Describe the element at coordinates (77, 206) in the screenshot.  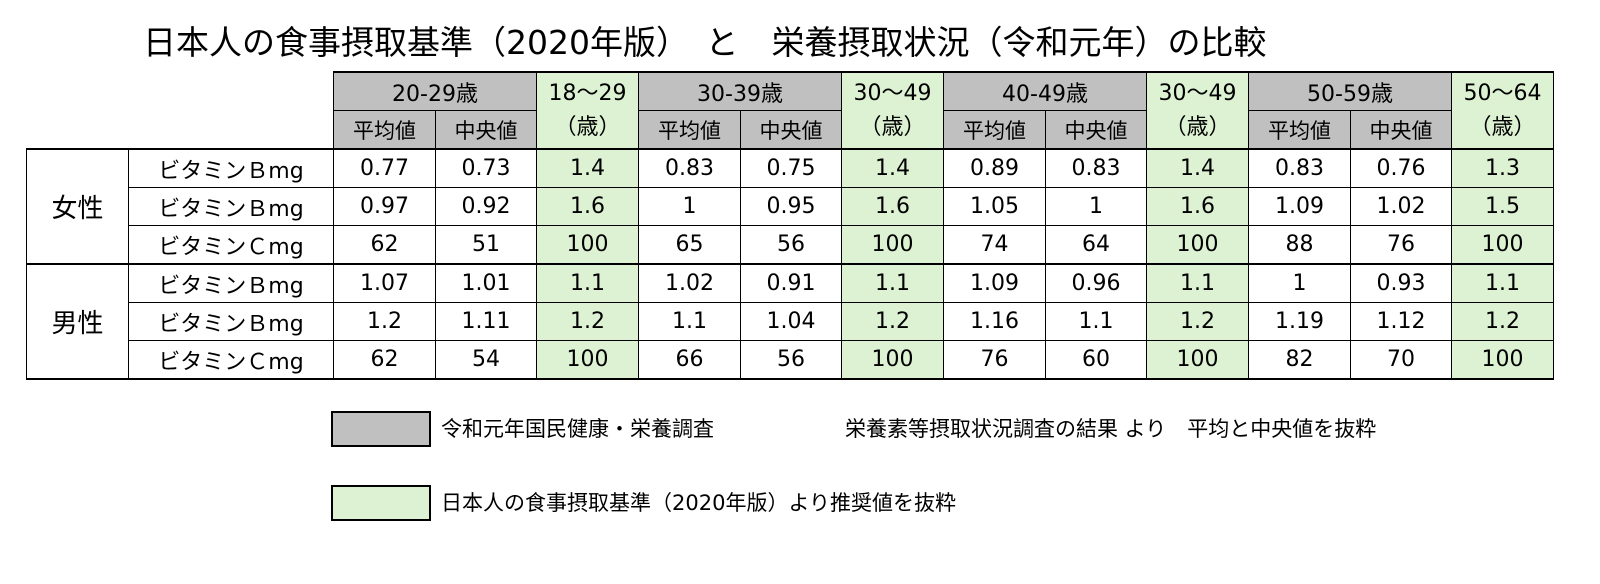
I see `sex-label: 女性` at that location.